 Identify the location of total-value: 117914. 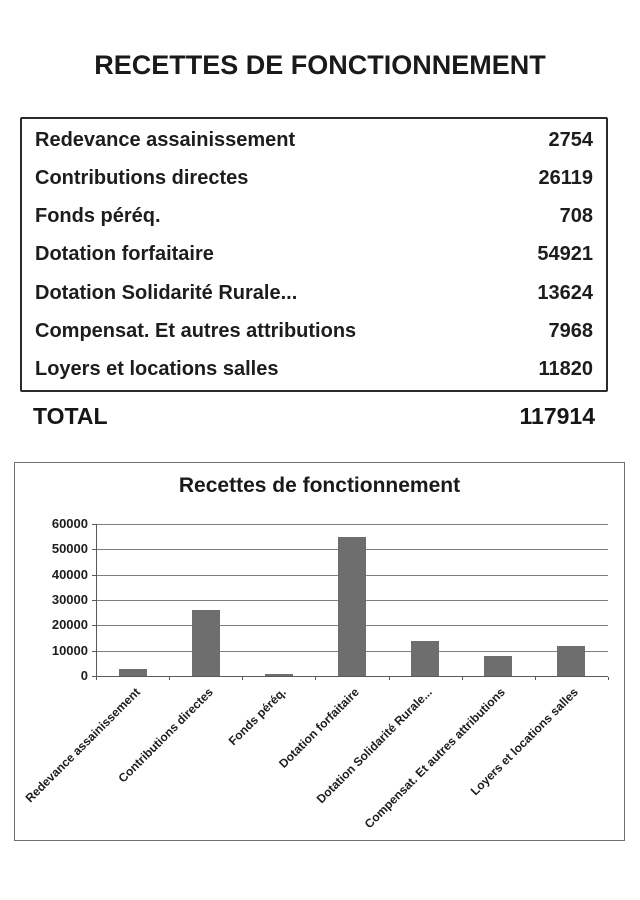
(557, 416).